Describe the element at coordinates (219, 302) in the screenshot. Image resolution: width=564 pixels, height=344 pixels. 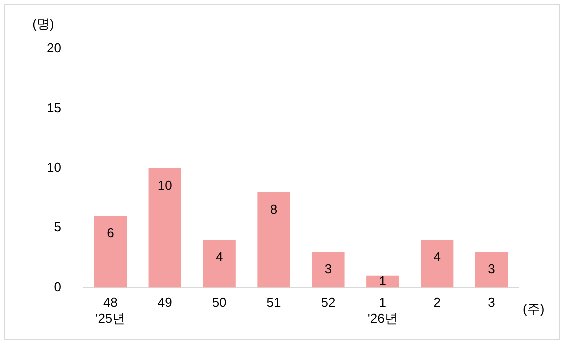
I see `x-tick-label: 50` at that location.